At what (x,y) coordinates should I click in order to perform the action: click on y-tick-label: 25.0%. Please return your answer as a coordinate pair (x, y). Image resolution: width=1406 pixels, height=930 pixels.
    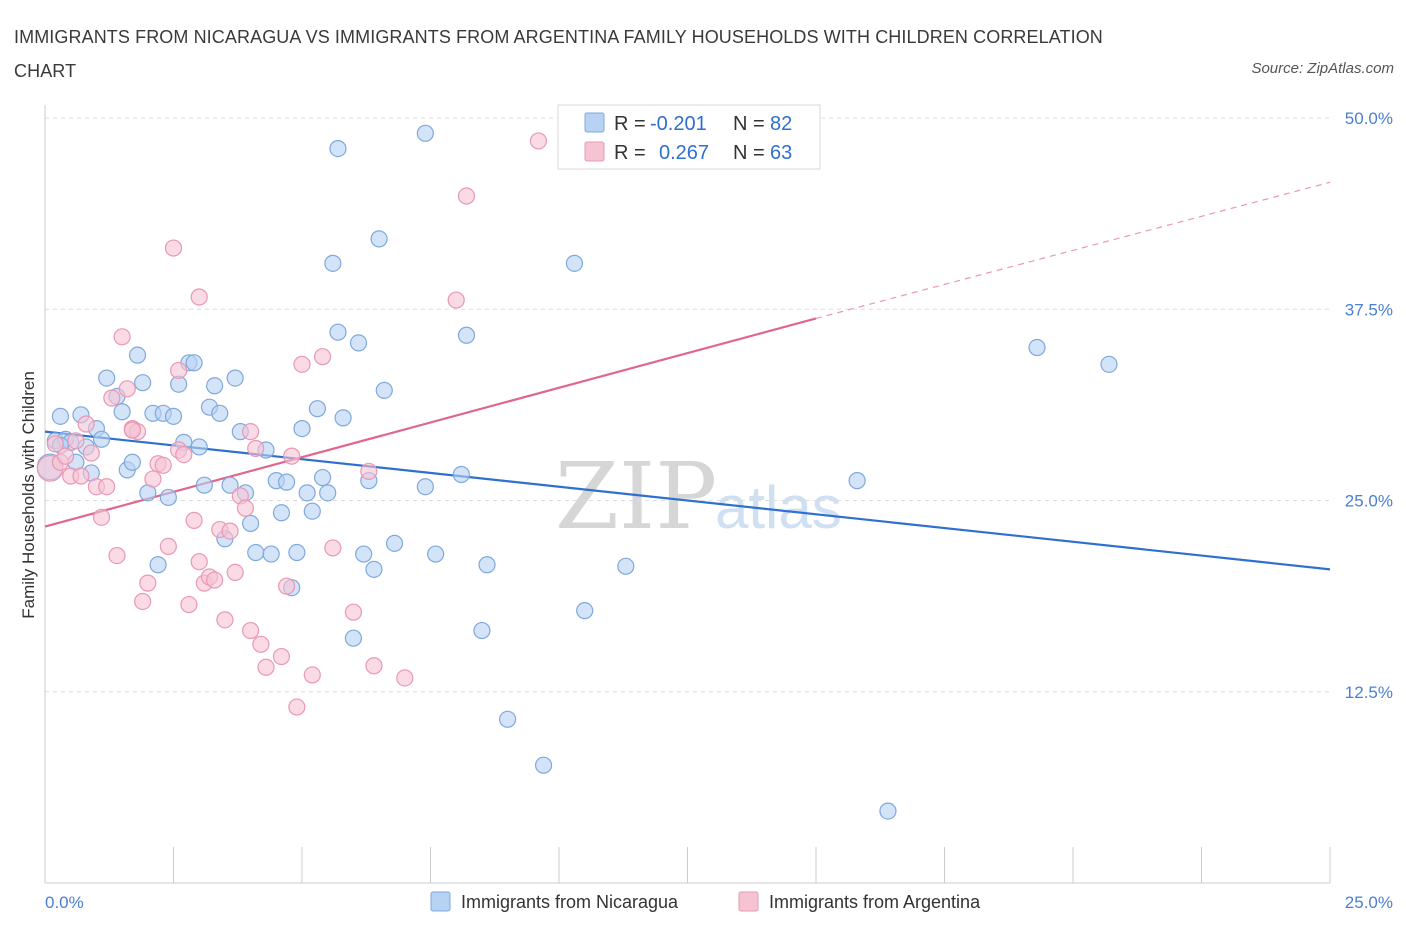
    Looking at the image, I should click on (1369, 501).